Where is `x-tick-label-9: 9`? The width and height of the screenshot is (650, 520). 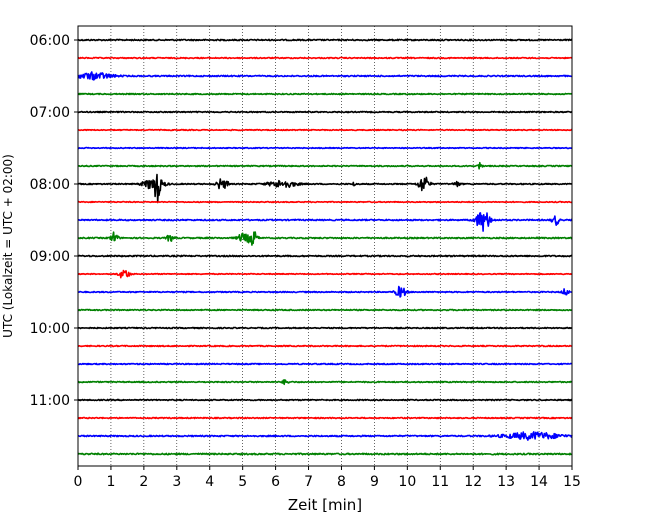 x-tick-label-9: 9 is located at coordinates (374, 482).